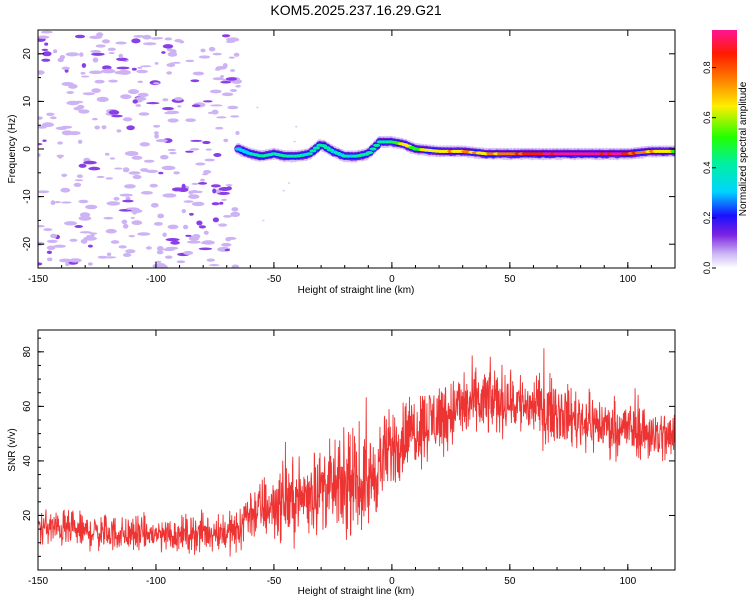 Image resolution: width=750 pixels, height=600 pixels. Describe the element at coordinates (274, 279) in the screenshot. I see `spectrogram-x-tick-label: -50` at that location.